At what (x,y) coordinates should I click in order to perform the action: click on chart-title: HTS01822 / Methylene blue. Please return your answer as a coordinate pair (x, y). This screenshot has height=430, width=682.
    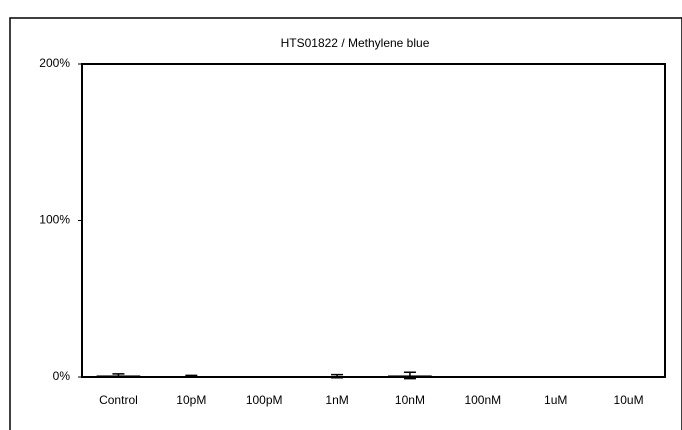
    Looking at the image, I should click on (355, 43).